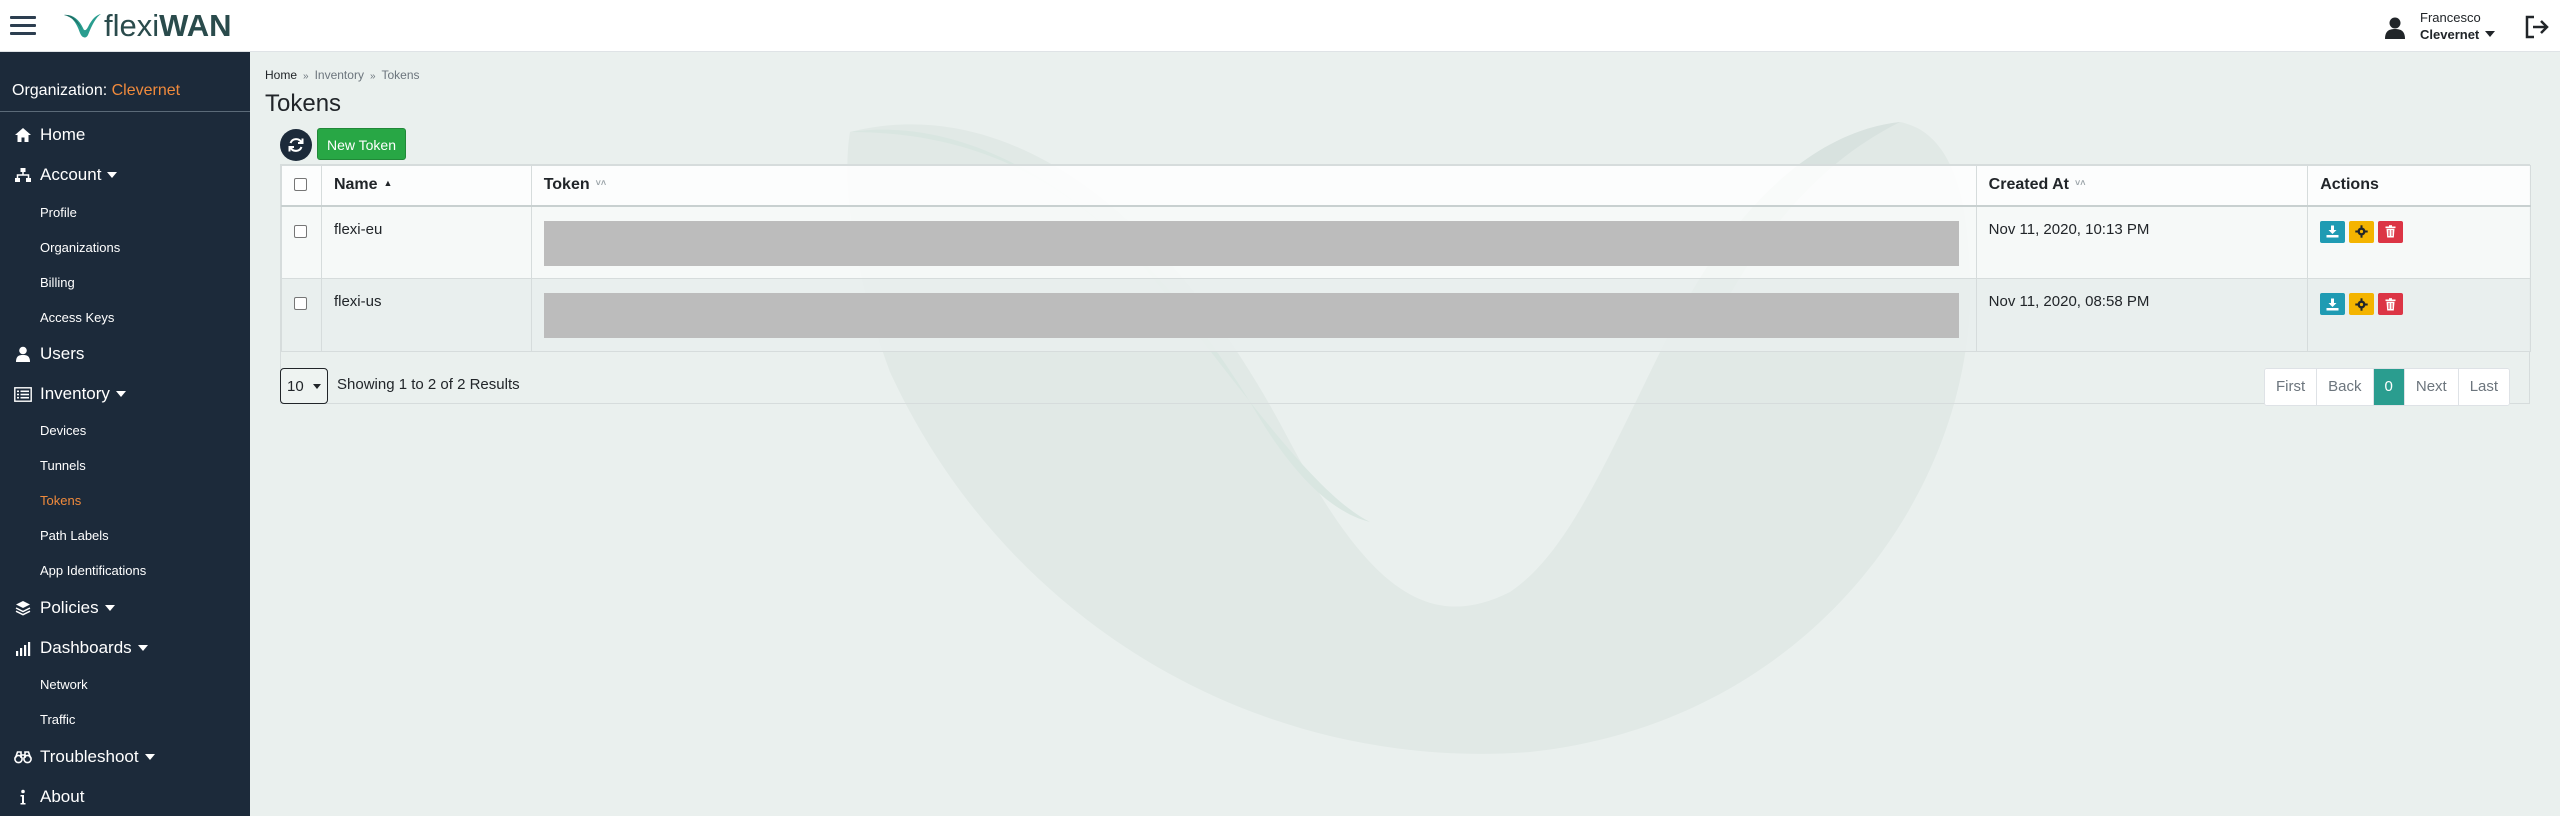  What do you see at coordinates (125, 648) in the screenshot?
I see `sidebar-item-dashboards: Dashboards` at bounding box center [125, 648].